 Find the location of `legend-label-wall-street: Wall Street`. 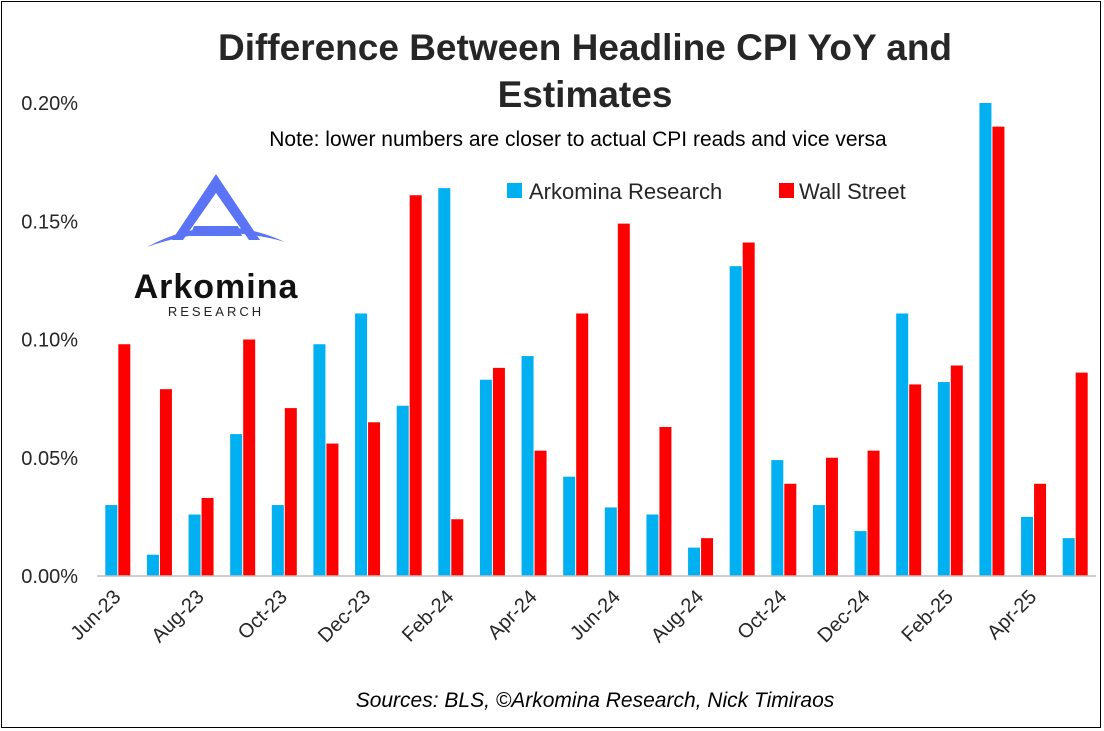

legend-label-wall-street: Wall Street is located at coordinates (852, 191).